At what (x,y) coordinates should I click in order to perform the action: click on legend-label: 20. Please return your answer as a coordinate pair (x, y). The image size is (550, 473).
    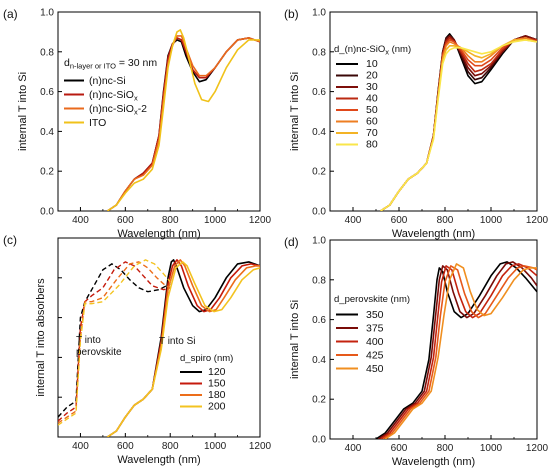
    Looking at the image, I should click on (372, 76).